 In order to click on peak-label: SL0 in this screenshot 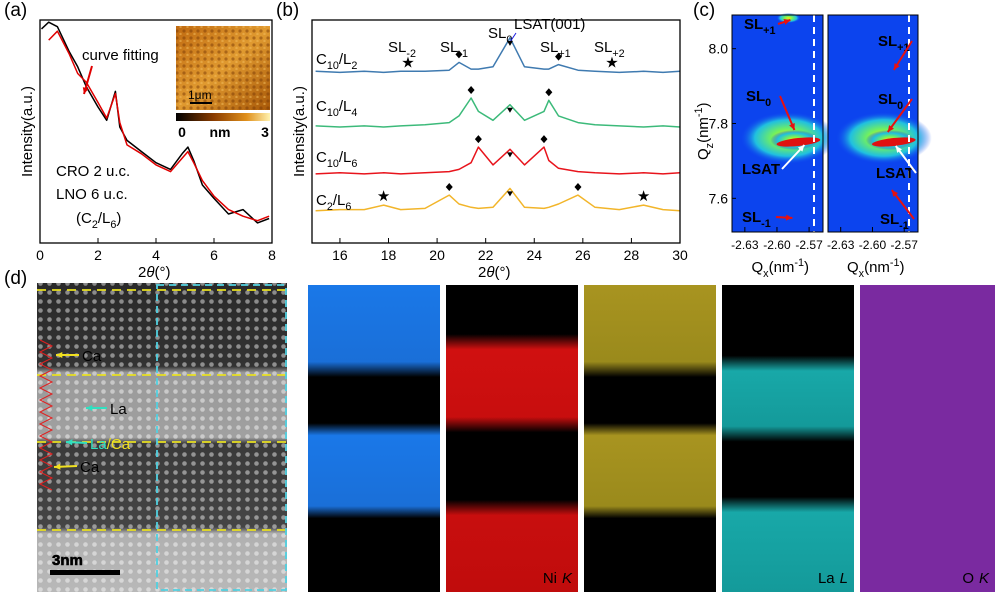, I will do `click(500, 35)`.